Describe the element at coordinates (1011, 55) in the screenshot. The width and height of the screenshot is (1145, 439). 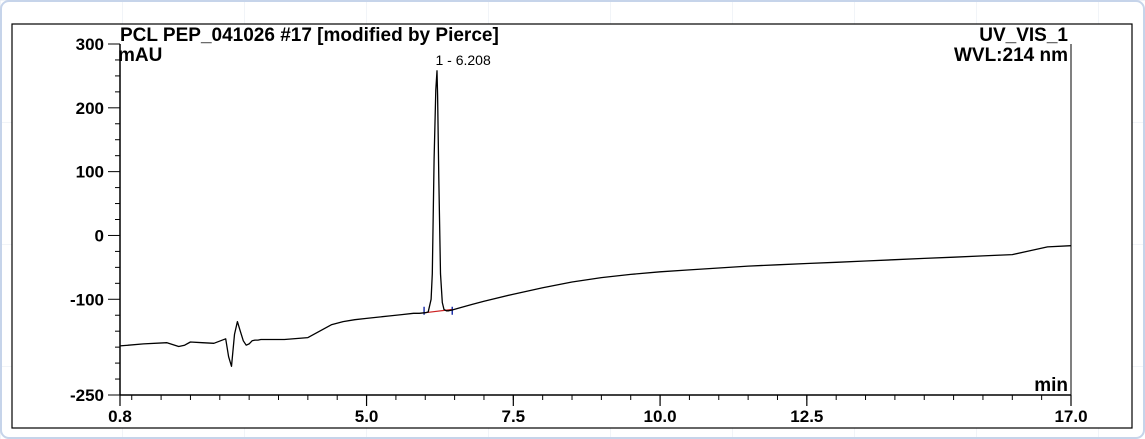
I see `wavelength-label: WVL:214 nm` at that location.